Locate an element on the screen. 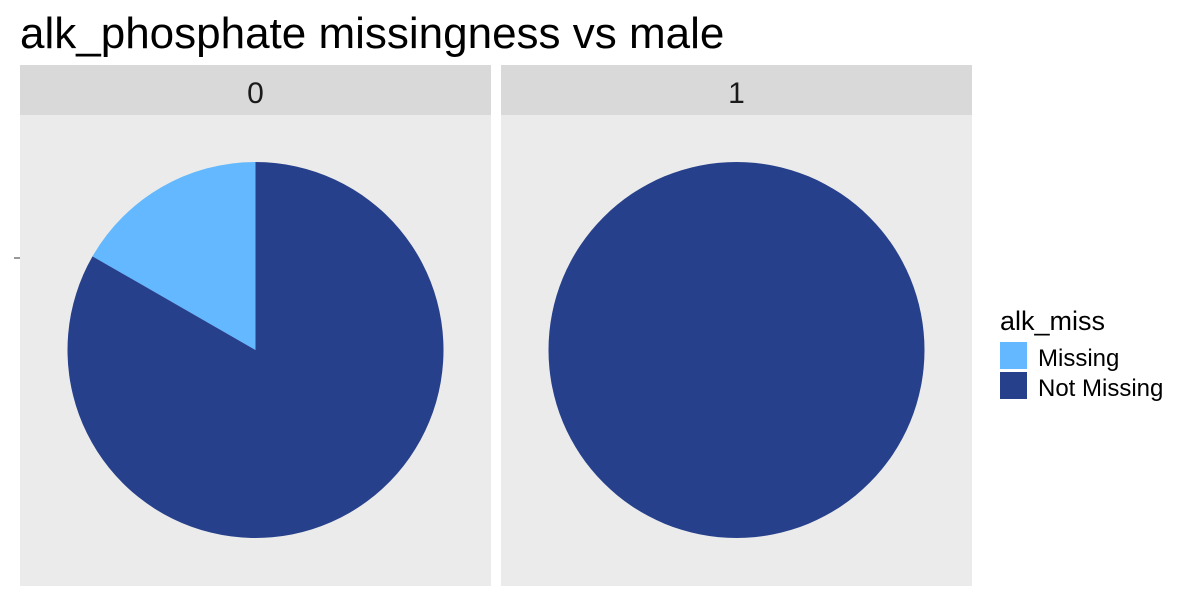 The height and width of the screenshot is (600, 1200). legend-label: Missing is located at coordinates (1078, 358).